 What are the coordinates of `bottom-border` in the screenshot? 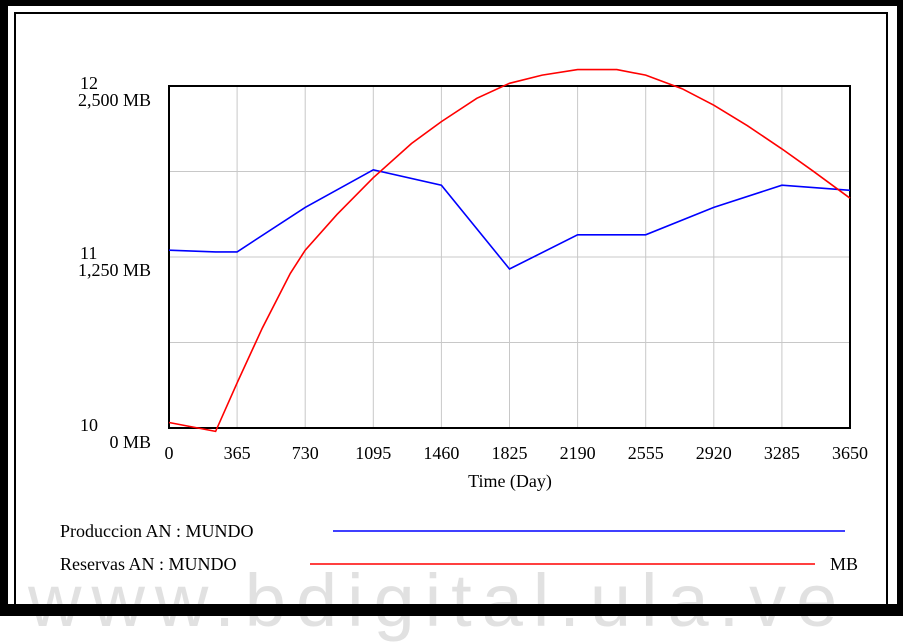 It's located at (451, 610).